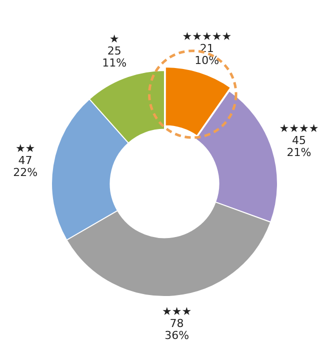  Describe the element at coordinates (207, 36) in the screenshot. I see `slice-label: ★★★★★` at that location.